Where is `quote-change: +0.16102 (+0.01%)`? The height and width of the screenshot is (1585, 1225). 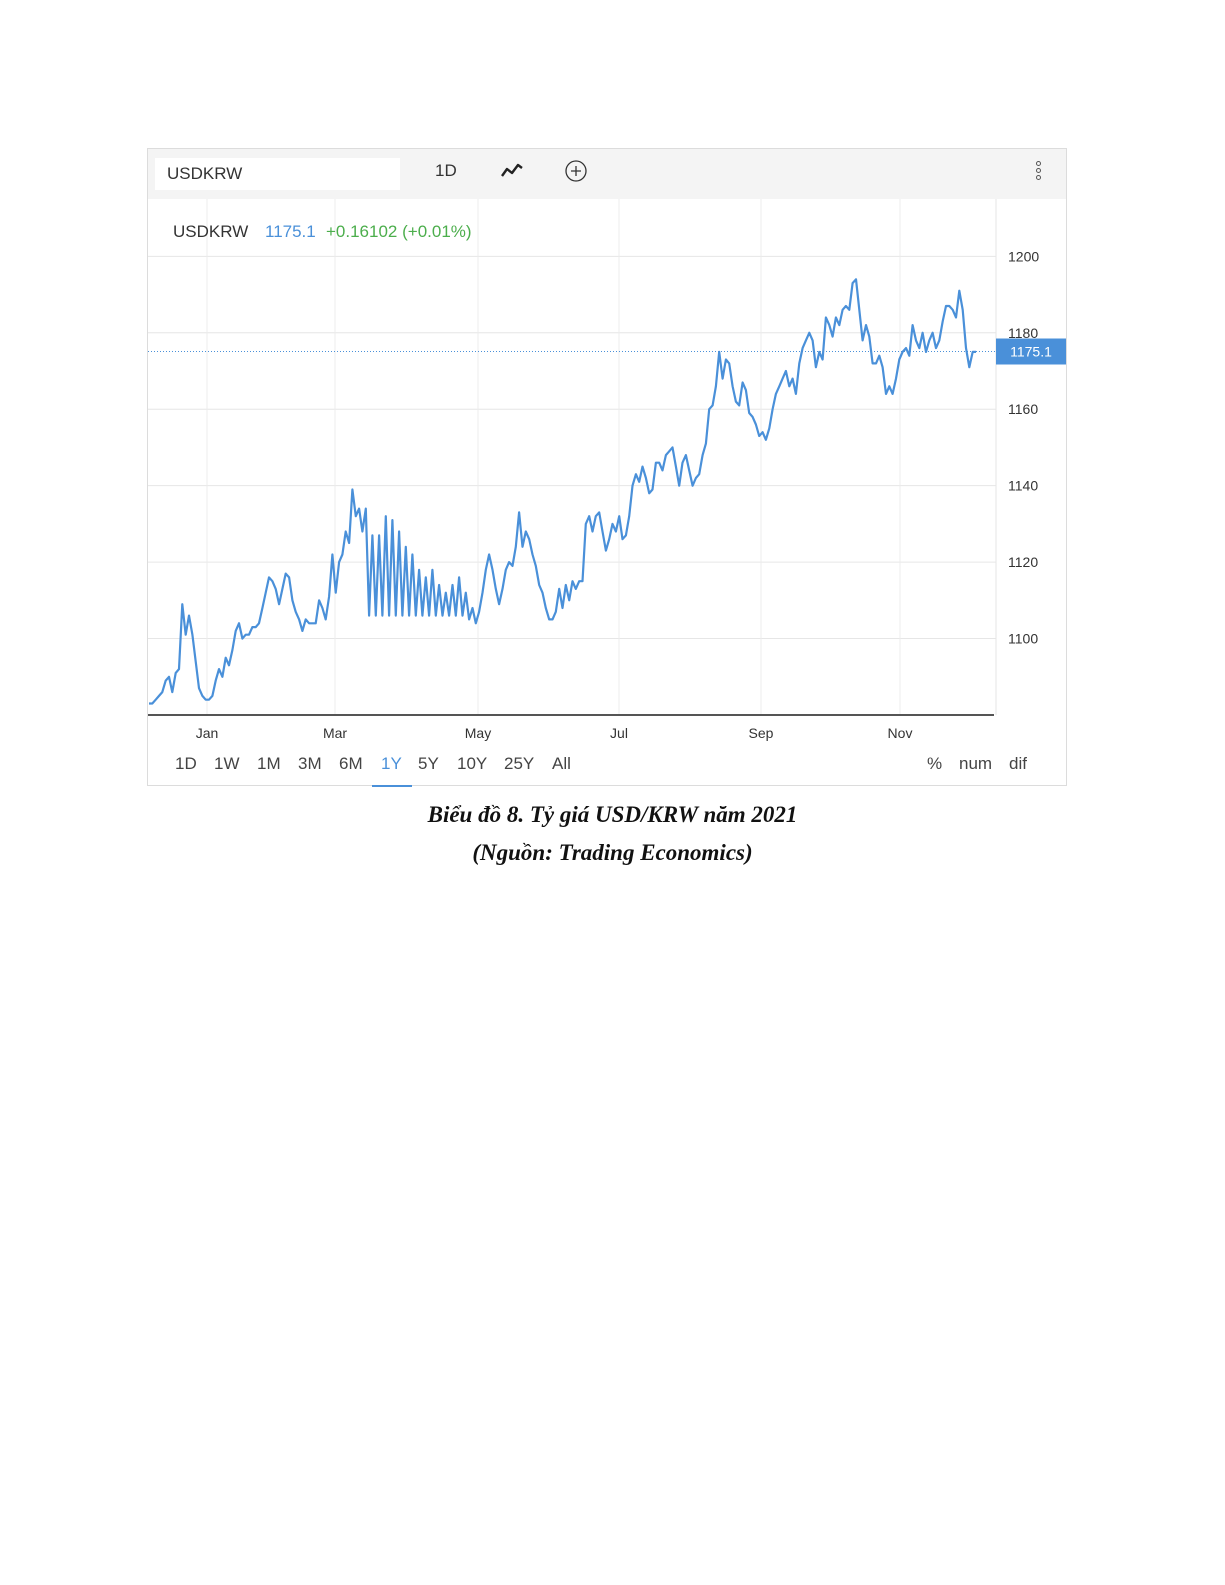 quote-change: +0.16102 (+0.01%) is located at coordinates (399, 231).